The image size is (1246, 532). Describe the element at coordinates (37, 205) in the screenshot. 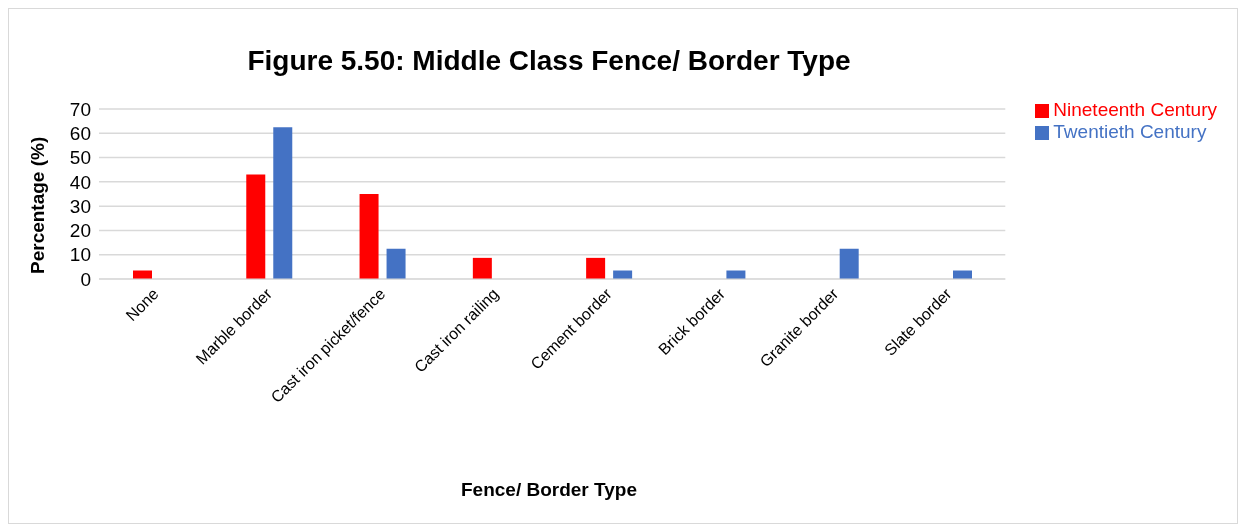

I see `y-axis-title: Percentage (%)` at that location.